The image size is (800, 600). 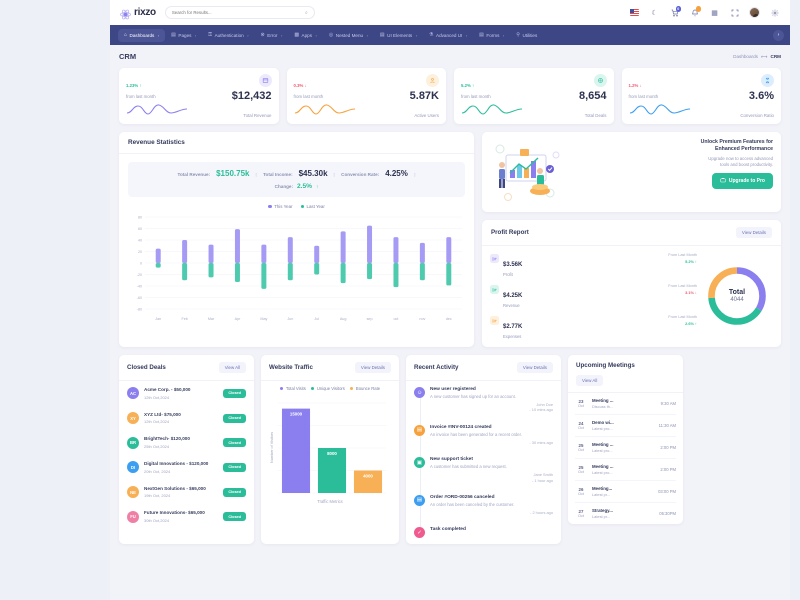 What do you see at coordinates (590, 380) in the screenshot?
I see `meetings-view-all-button: View All` at bounding box center [590, 380].